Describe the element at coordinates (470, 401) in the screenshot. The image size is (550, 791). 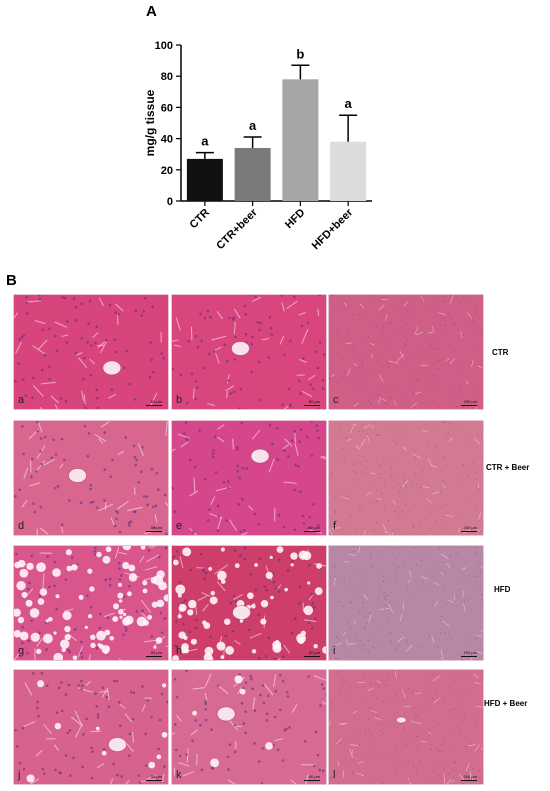
I see `scale-bar-label: 200 µm` at that location.